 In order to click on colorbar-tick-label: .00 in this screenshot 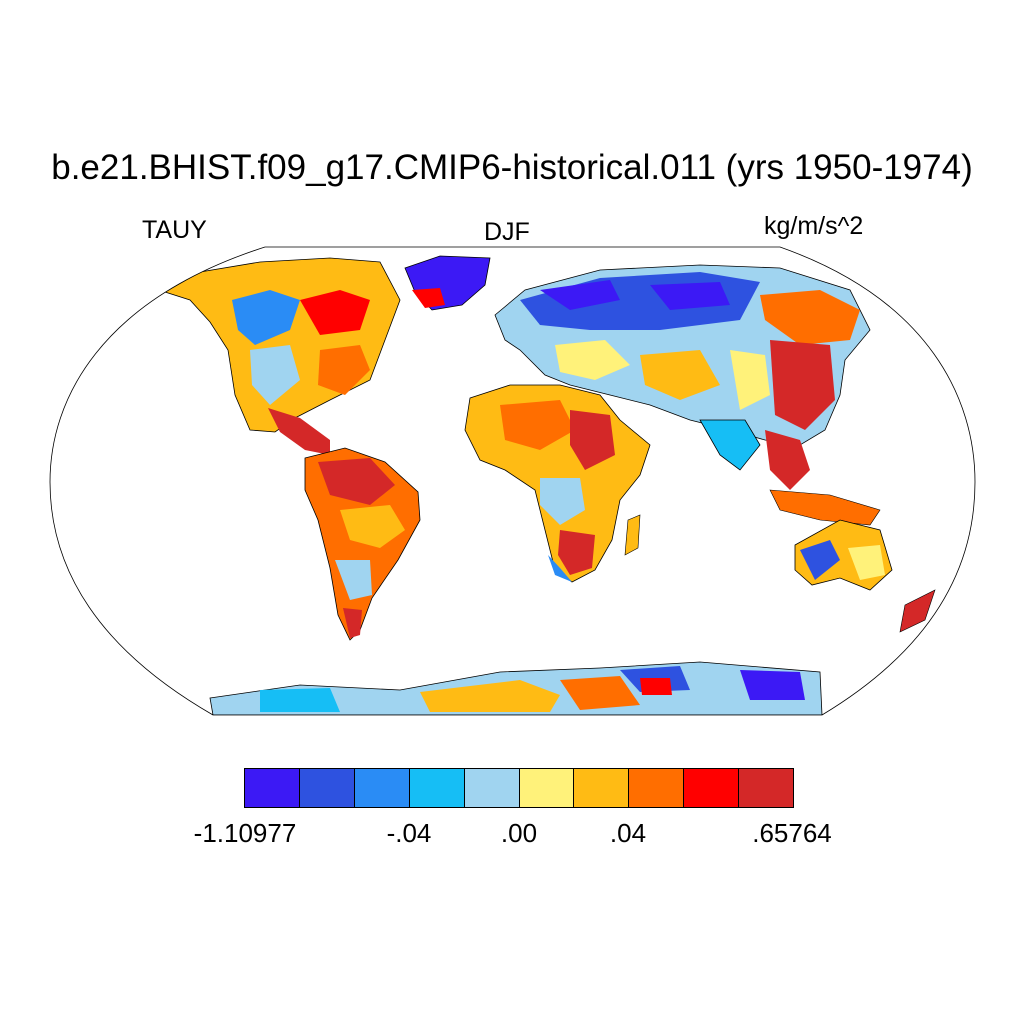, I will do `click(519, 833)`.